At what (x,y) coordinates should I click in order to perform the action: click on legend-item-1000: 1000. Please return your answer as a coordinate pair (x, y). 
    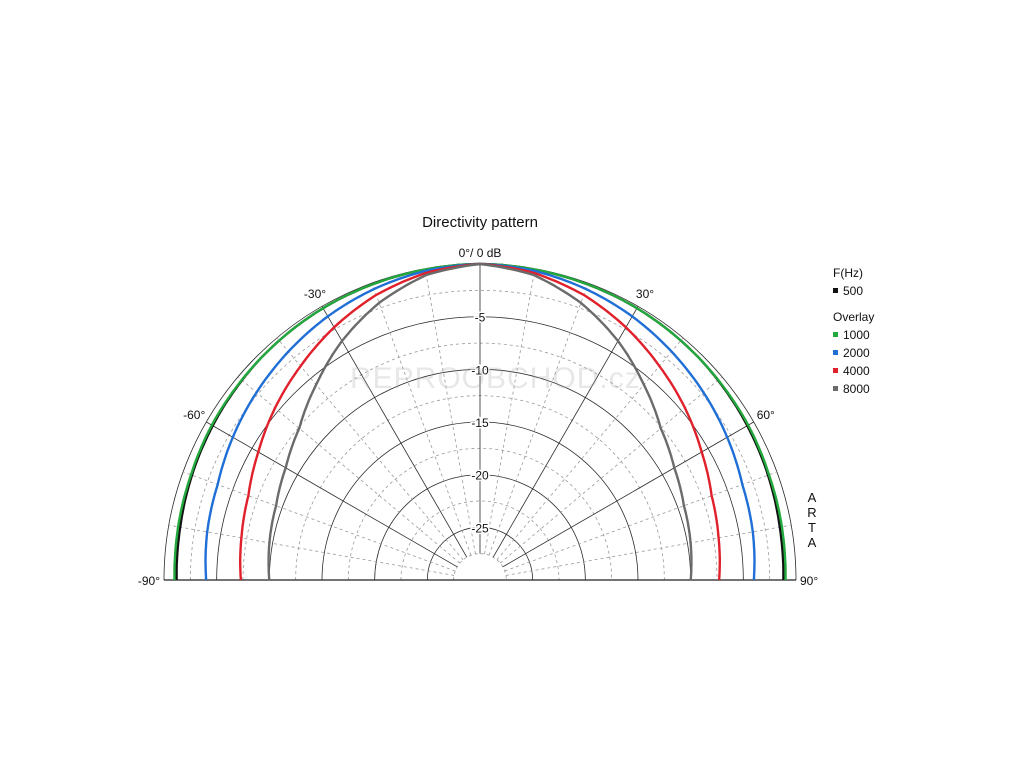
    Looking at the image, I should click on (853, 335).